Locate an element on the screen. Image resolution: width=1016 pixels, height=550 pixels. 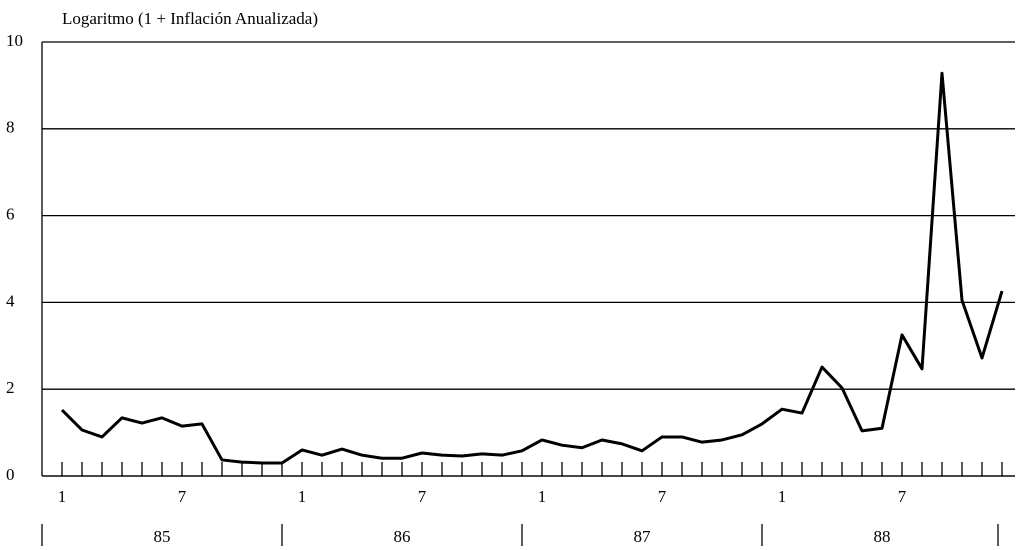
y-tick-label: 0 is located at coordinates (10, 474).